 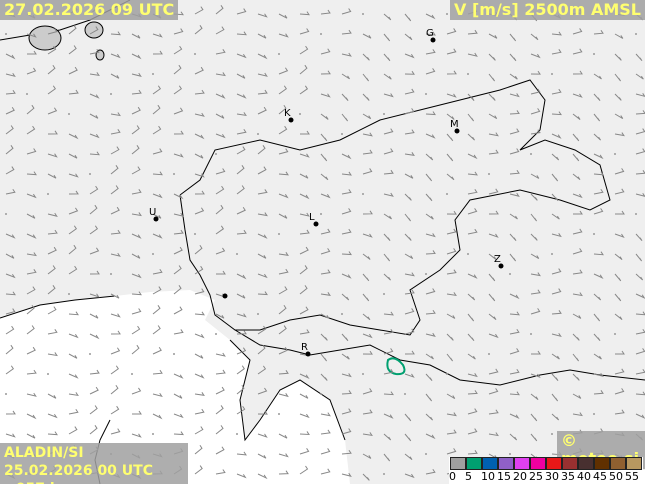 I want to click on city-label: G, so click(x=430, y=33).